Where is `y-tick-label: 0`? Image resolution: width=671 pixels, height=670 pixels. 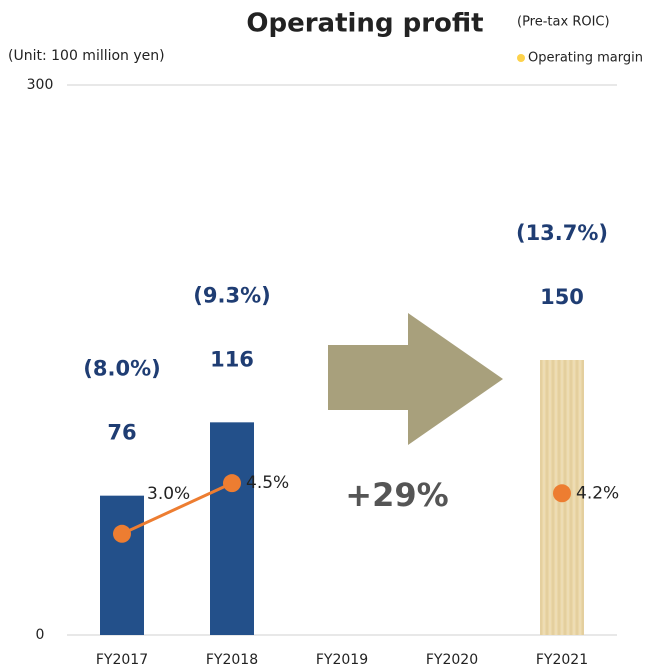
y-tick-label: 0 is located at coordinates (40, 635).